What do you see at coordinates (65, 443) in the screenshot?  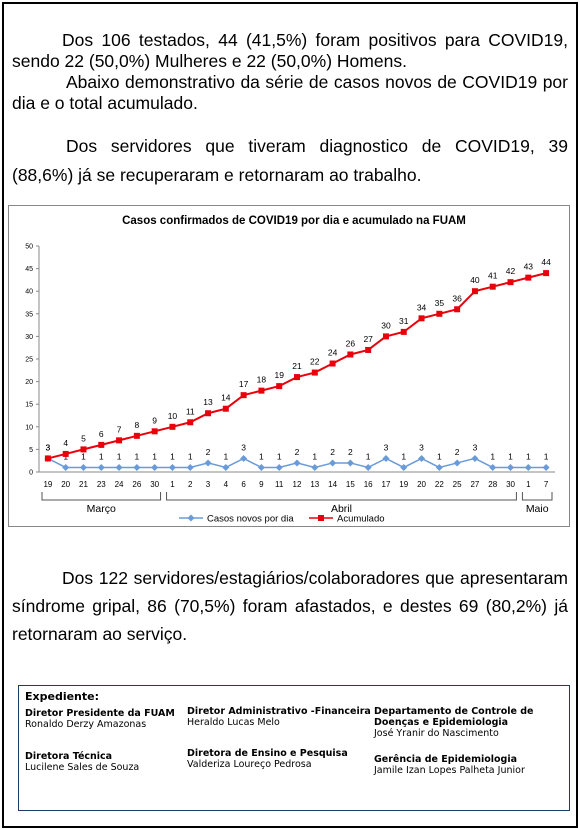 I see `data-label: 4` at bounding box center [65, 443].